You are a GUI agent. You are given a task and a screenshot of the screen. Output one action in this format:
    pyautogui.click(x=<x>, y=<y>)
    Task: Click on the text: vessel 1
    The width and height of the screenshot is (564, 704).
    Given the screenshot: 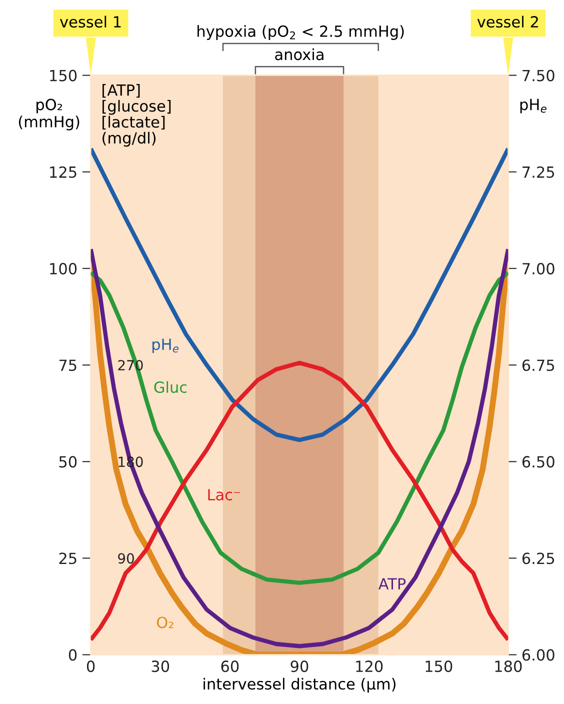 What is the action you would take?
    pyautogui.click(x=90, y=22)
    